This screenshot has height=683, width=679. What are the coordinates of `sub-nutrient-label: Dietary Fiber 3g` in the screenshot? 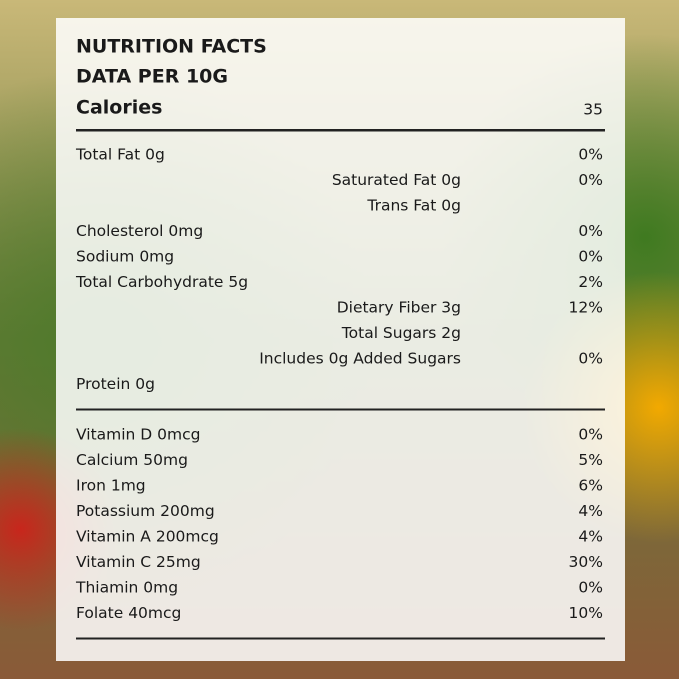 It's located at (399, 308).